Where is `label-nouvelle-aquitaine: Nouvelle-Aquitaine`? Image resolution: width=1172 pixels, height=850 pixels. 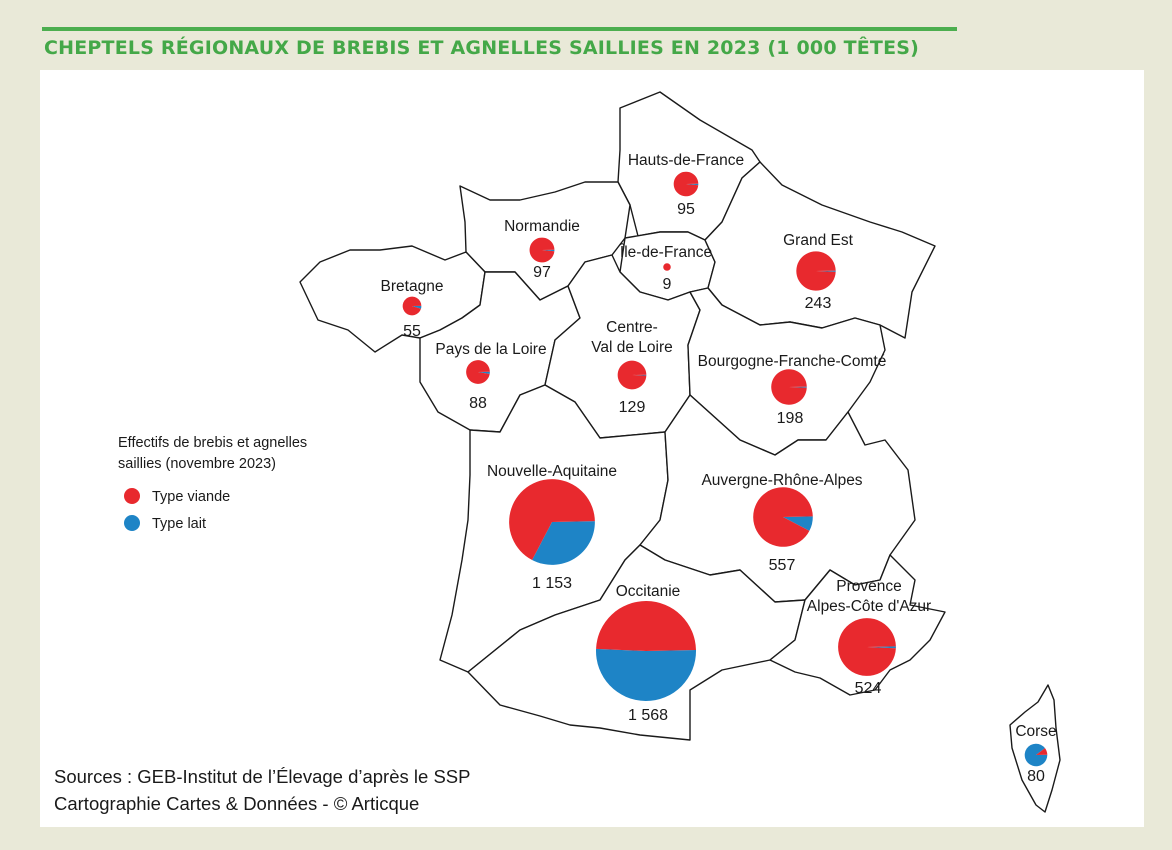 label-nouvelle-aquitaine: Nouvelle-Aquitaine is located at coordinates (552, 471).